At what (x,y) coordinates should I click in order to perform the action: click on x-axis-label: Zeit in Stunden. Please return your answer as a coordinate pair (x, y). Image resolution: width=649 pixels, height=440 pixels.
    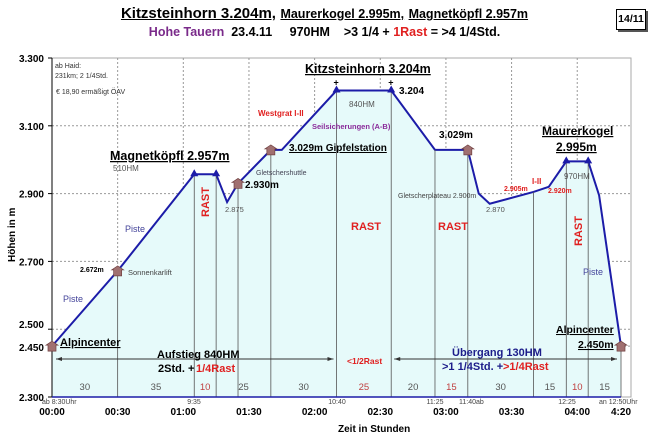
    Looking at the image, I should click on (374, 429).